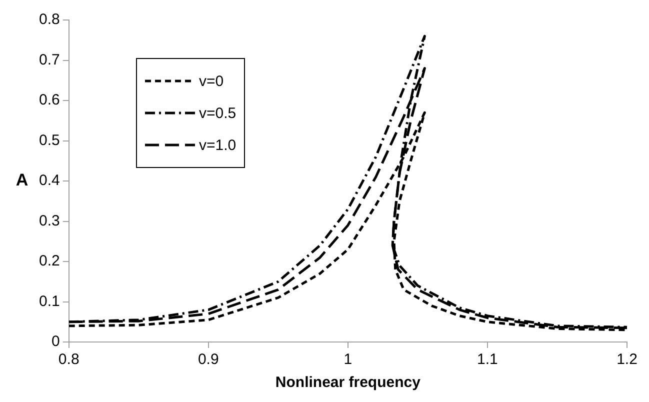 This screenshot has width=649, height=402. I want to click on x-tick-label: 0.9, so click(208, 359).